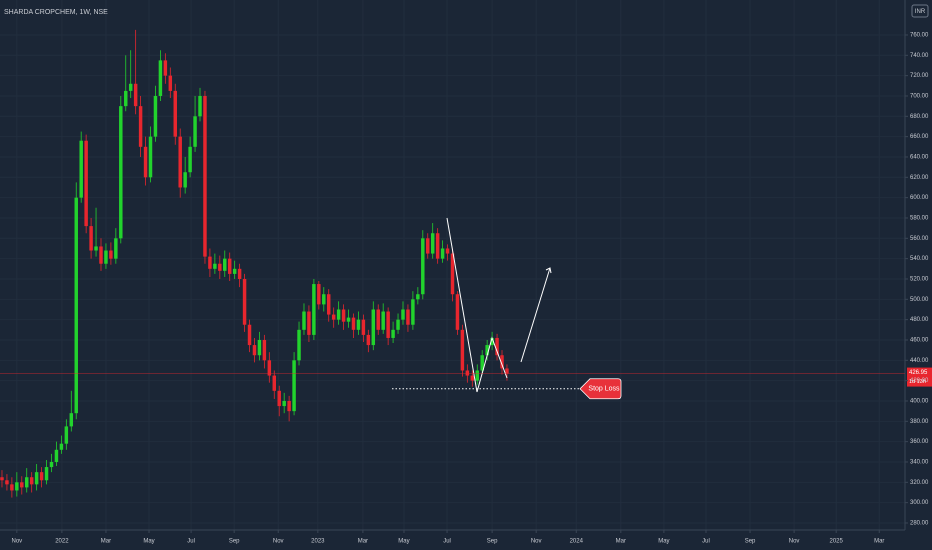  What do you see at coordinates (462, 305) in the screenshot?
I see `trend-line` at bounding box center [462, 305].